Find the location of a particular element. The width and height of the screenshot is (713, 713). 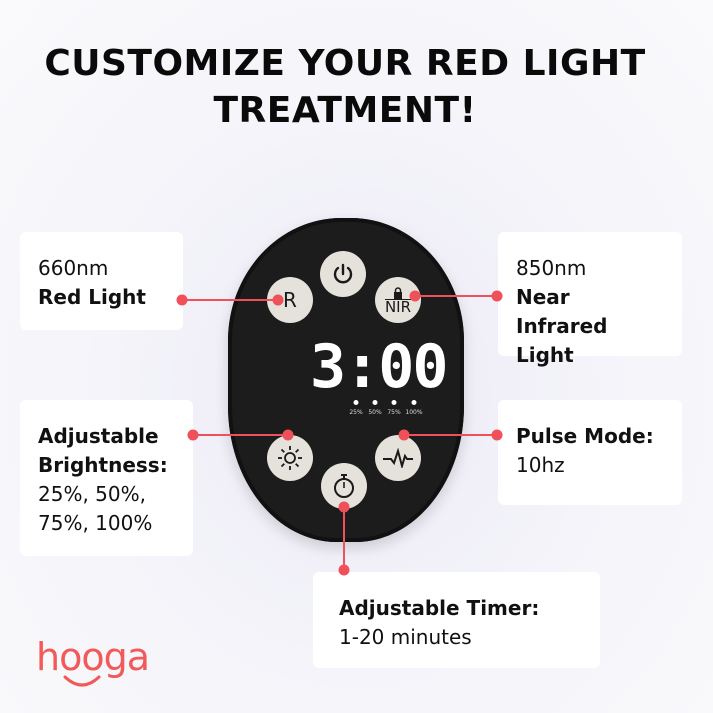

pulse-button is located at coordinates (398, 458).